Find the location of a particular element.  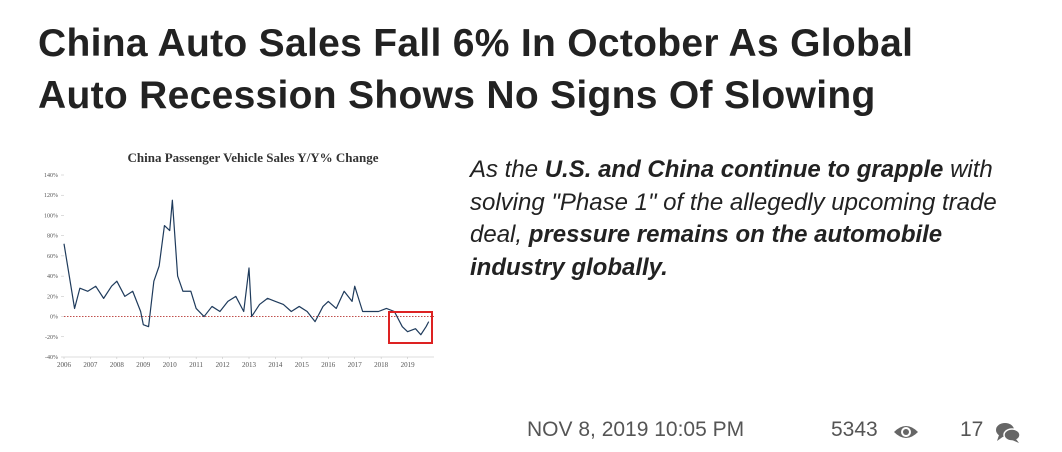

x-tick-label: 2009 is located at coordinates (143, 365).